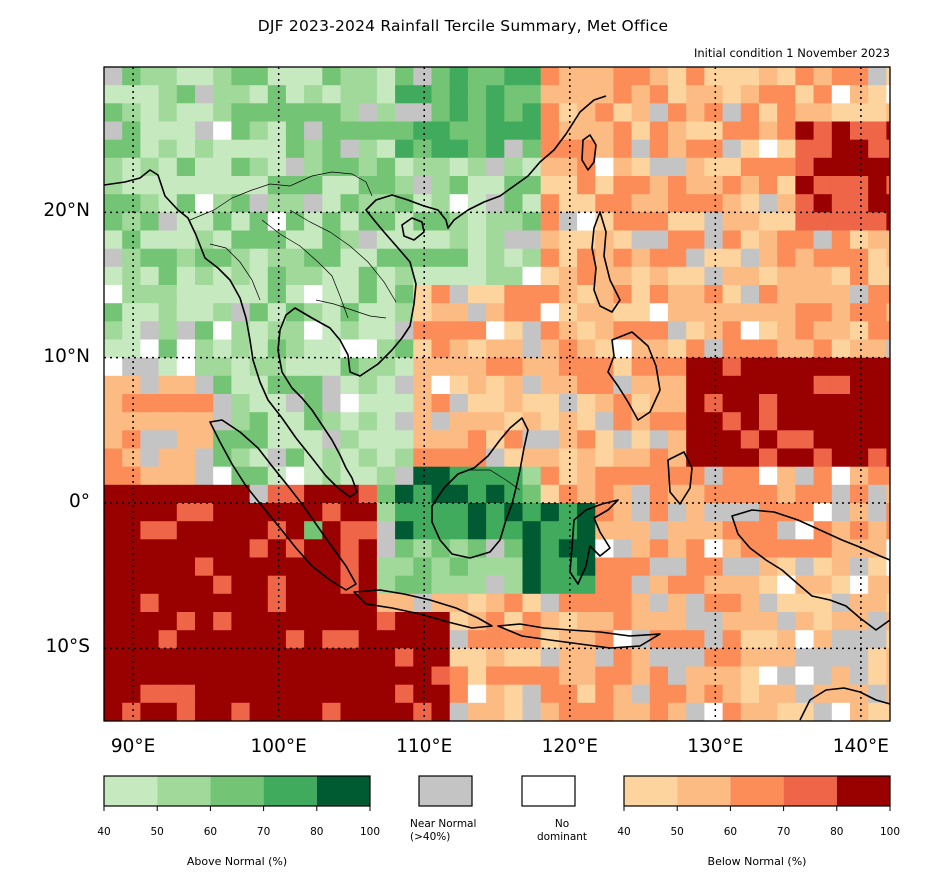 This screenshot has height=893, width=926. What do you see at coordinates (863, 791) in the screenshot?
I see `colorbar-segment` at bounding box center [863, 791].